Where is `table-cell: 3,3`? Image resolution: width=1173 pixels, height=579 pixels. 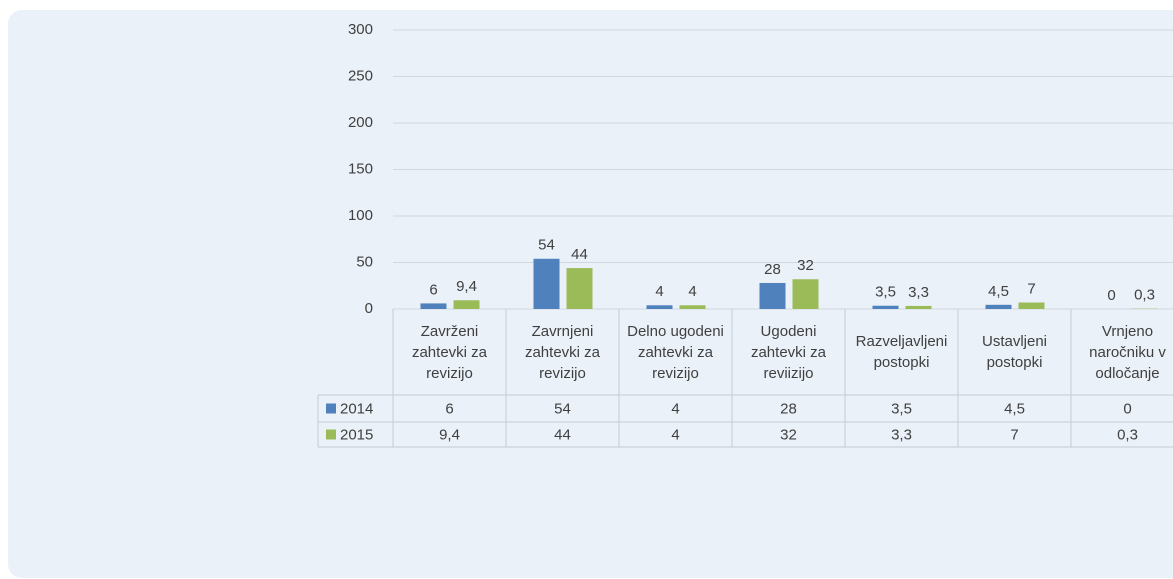
table-cell: 3,3 is located at coordinates (901, 434).